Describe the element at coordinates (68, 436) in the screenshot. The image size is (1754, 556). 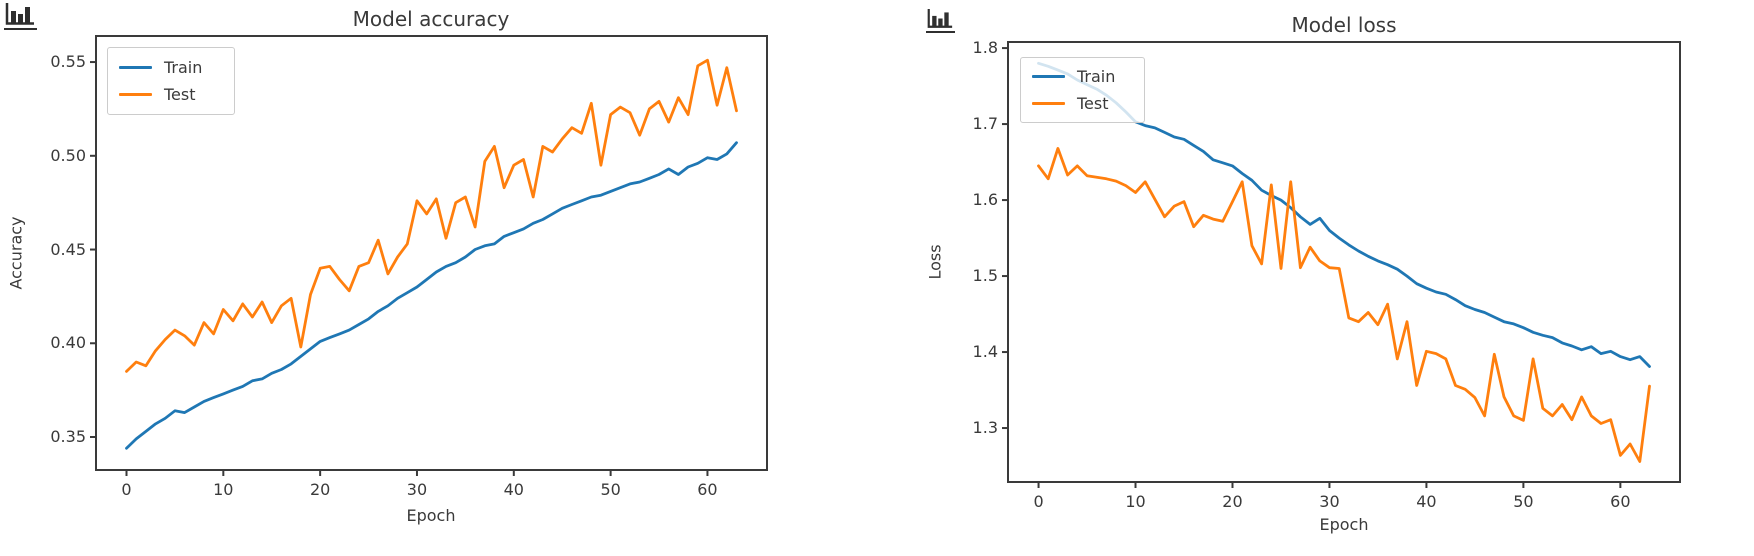
I see `y-tick-label: 0.35` at that location.